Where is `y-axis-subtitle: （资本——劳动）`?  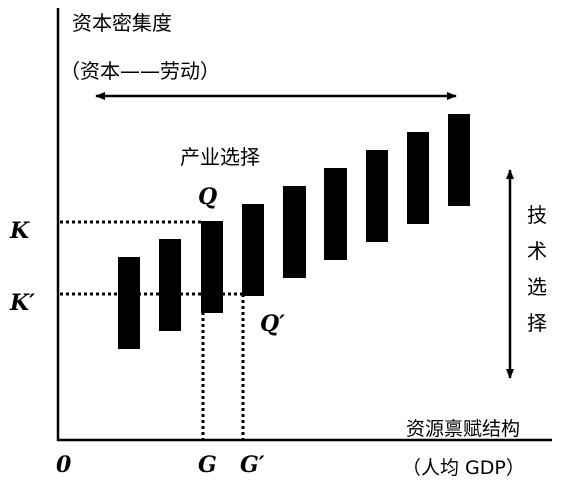 y-axis-subtitle: （资本——劳动） is located at coordinates (140, 71).